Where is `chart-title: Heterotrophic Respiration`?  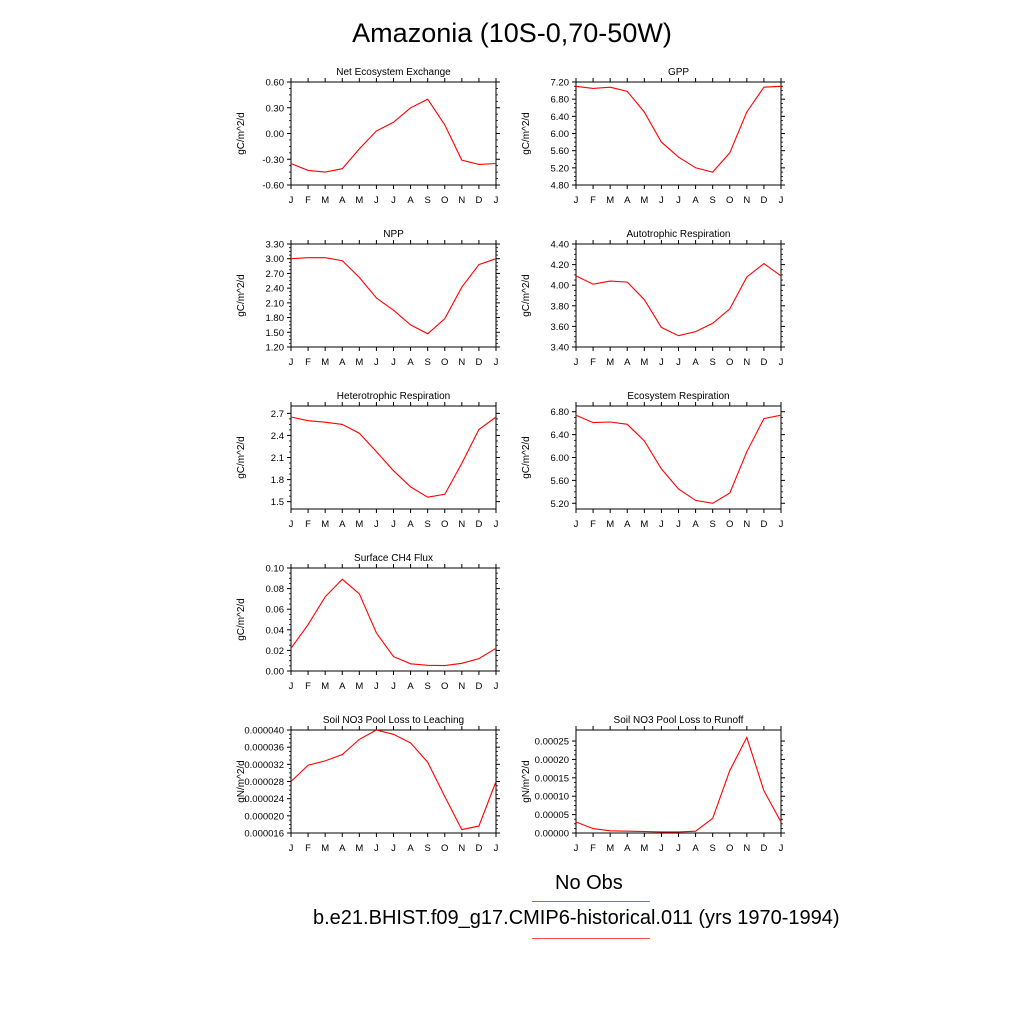 chart-title: Heterotrophic Respiration is located at coordinates (393, 396).